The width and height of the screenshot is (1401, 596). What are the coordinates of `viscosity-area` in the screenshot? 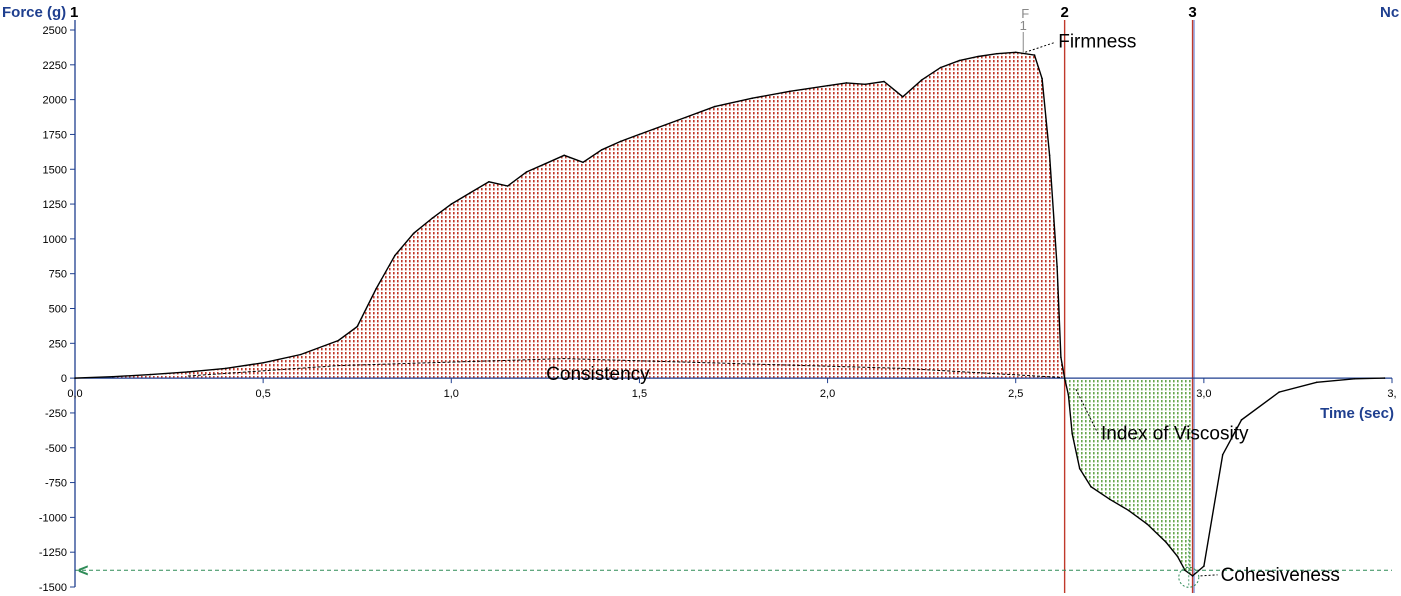 It's located at (1128, 477).